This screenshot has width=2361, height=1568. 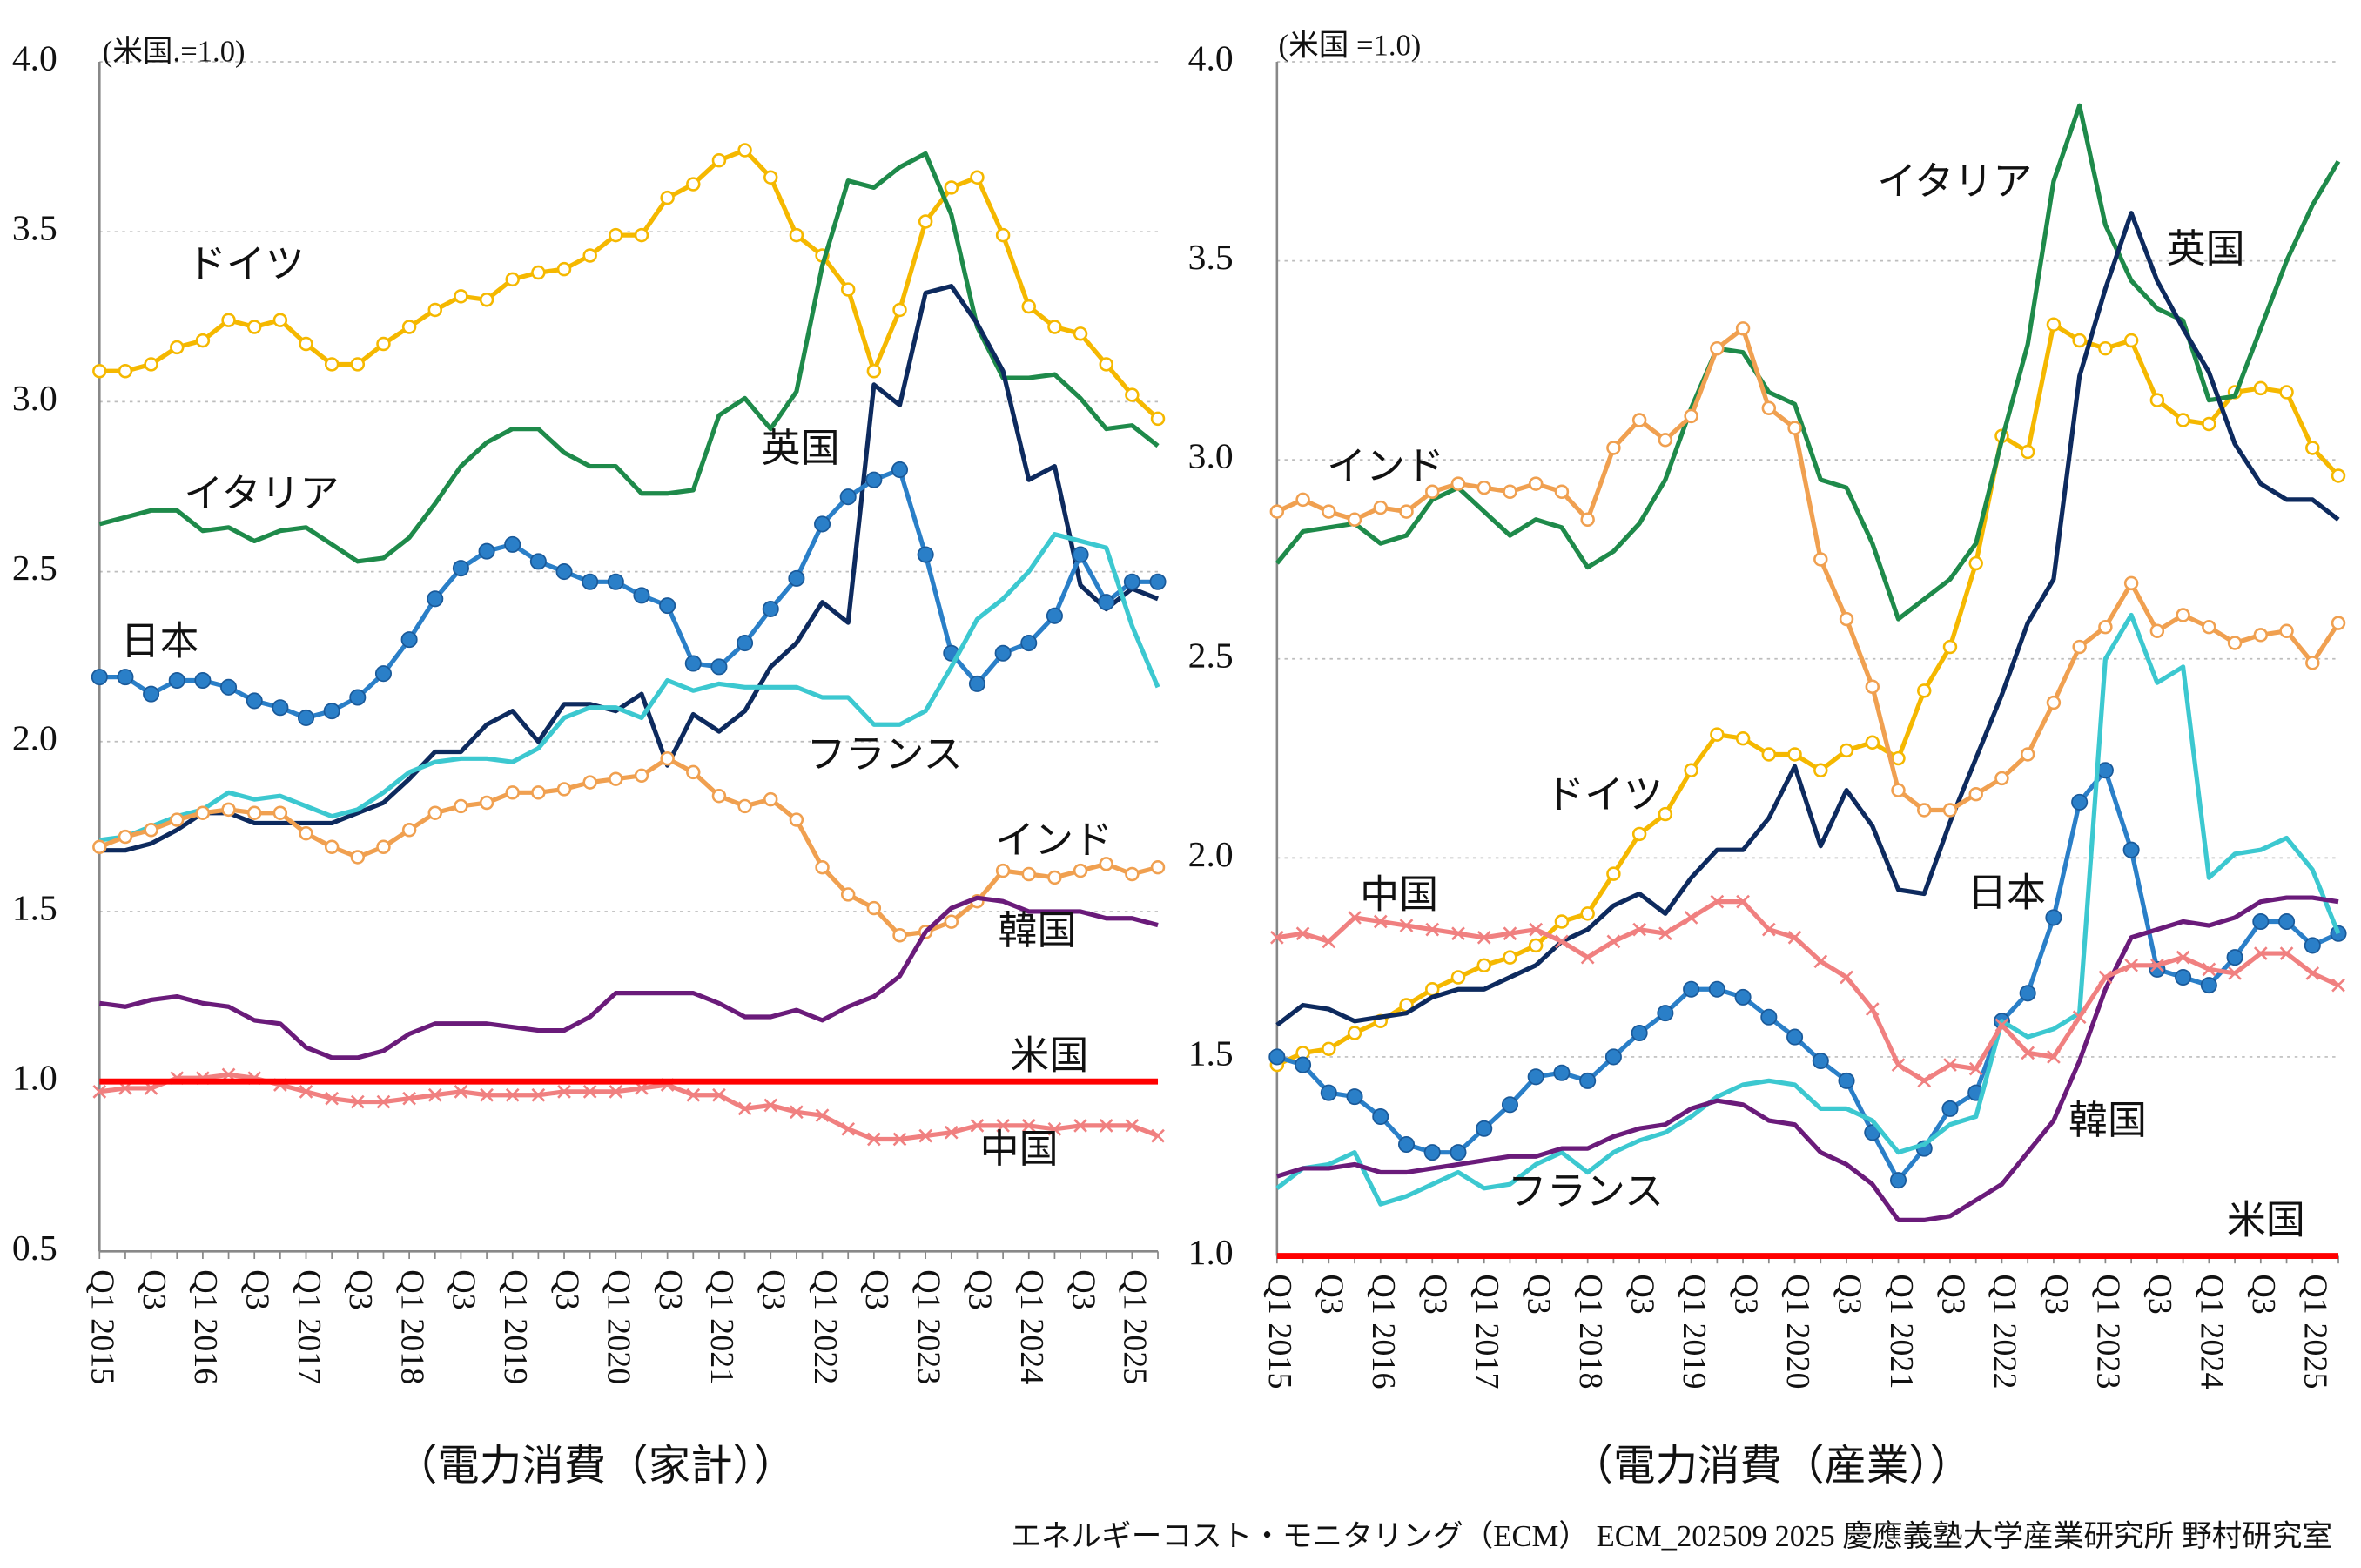 What do you see at coordinates (205, 1326) in the screenshot?
I see `x-tick-label: Q1 2016` at bounding box center [205, 1326].